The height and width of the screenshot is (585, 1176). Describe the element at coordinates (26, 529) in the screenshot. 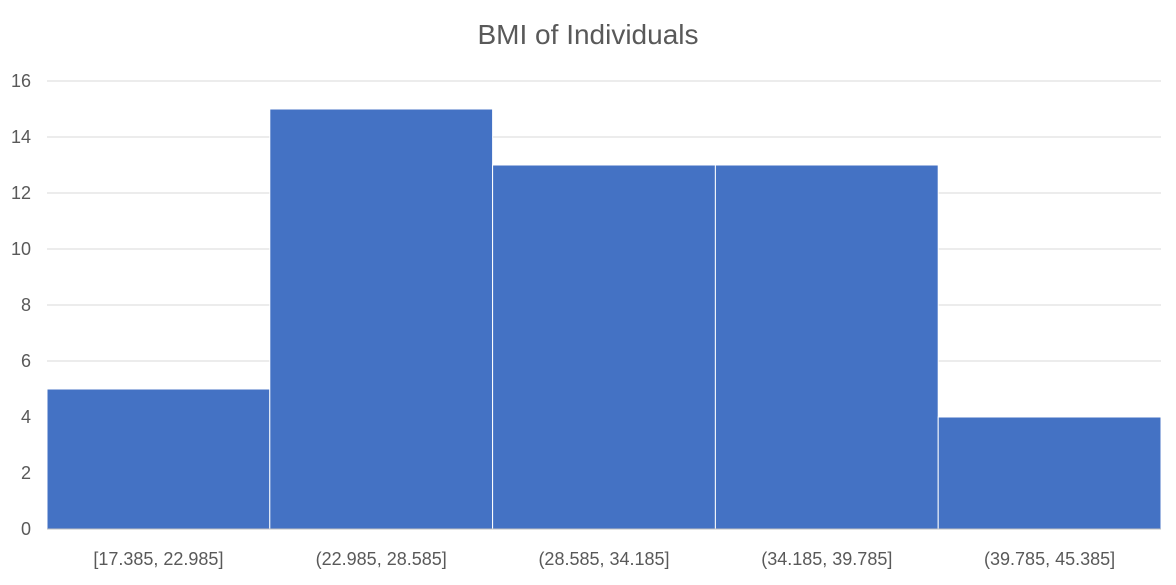

I see `y-tick-label: 0` at that location.